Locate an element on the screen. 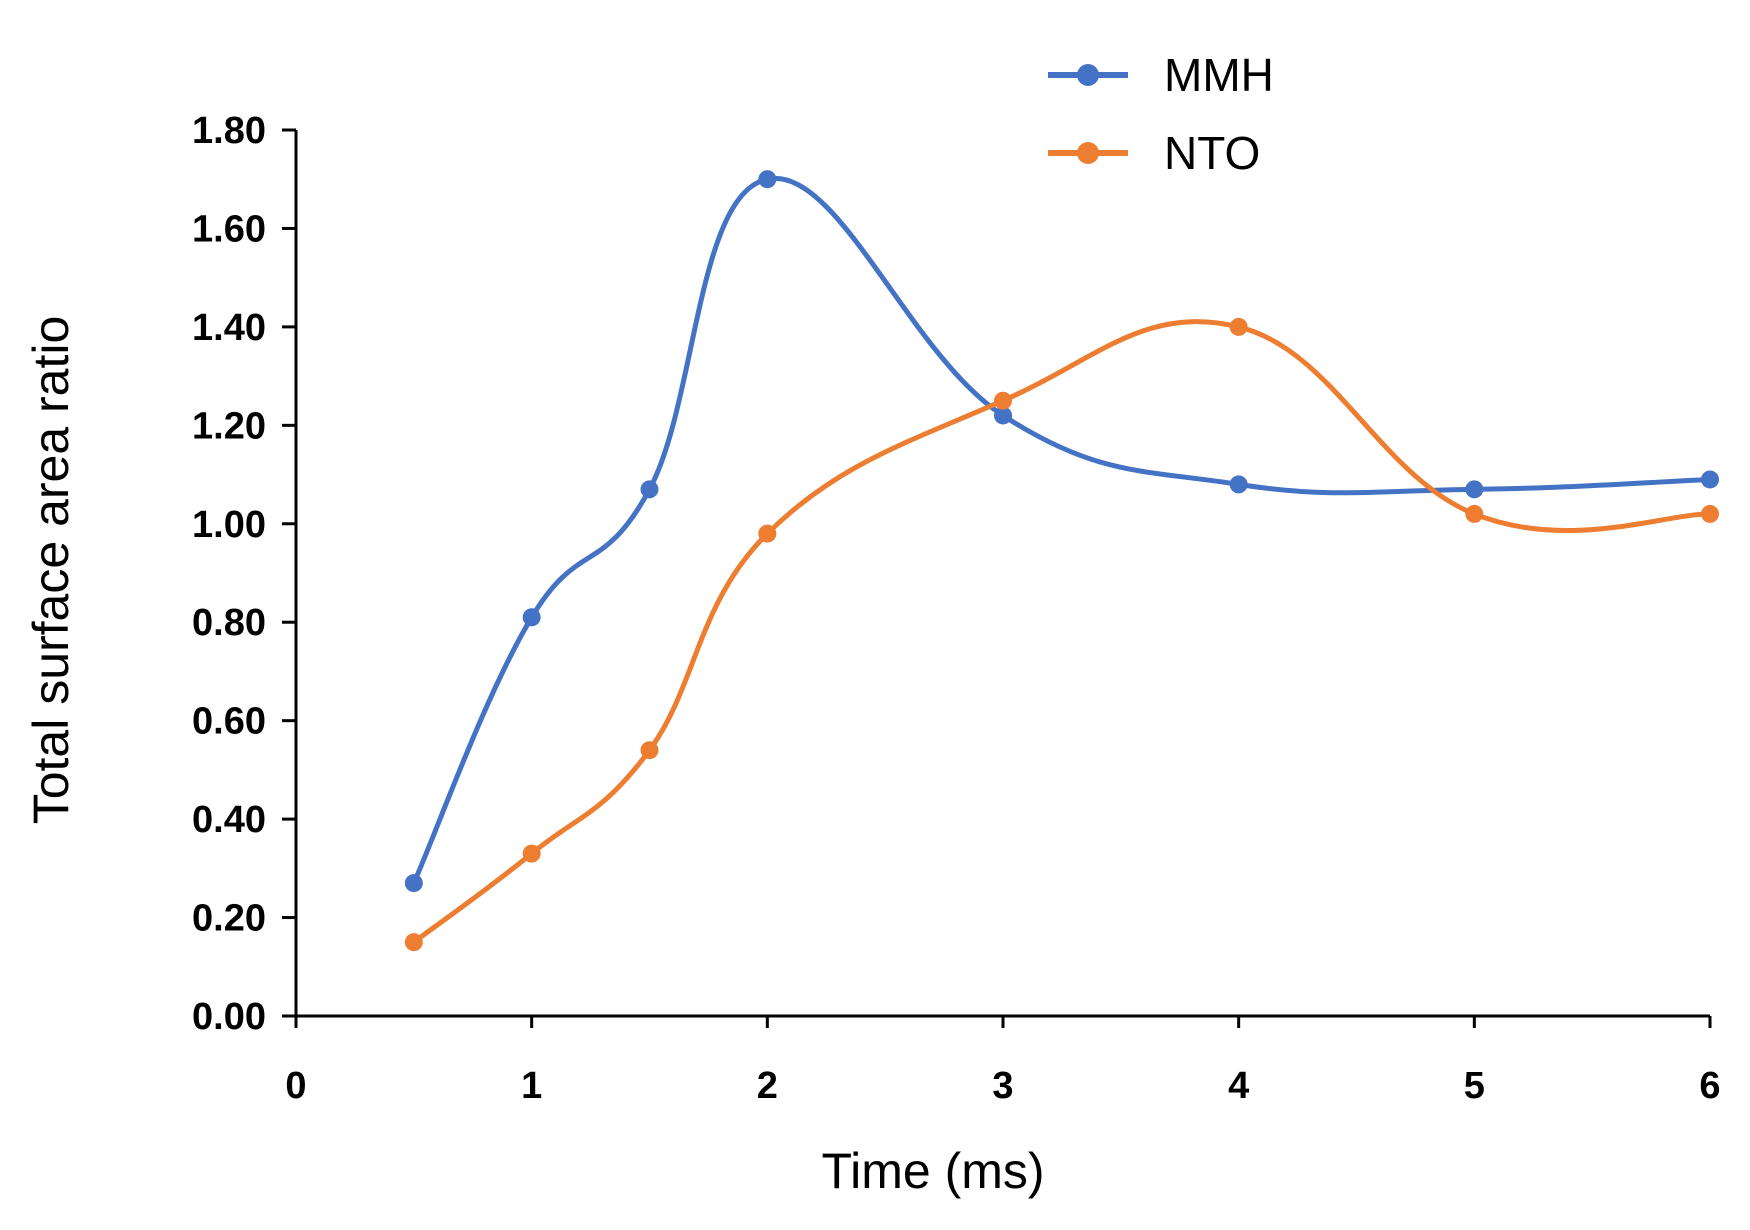 The image size is (1750, 1230). legend-marker-nto is located at coordinates (1088, 153).